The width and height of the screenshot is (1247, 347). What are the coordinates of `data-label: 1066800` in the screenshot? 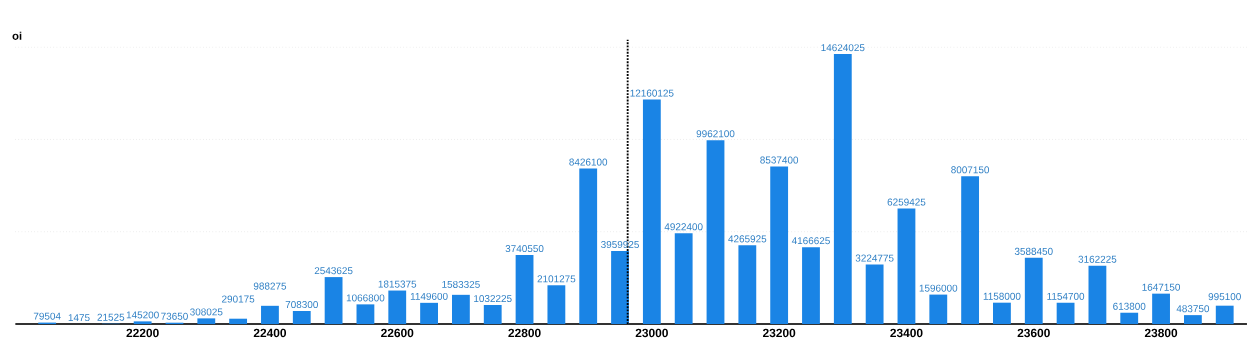 It's located at (365, 298).